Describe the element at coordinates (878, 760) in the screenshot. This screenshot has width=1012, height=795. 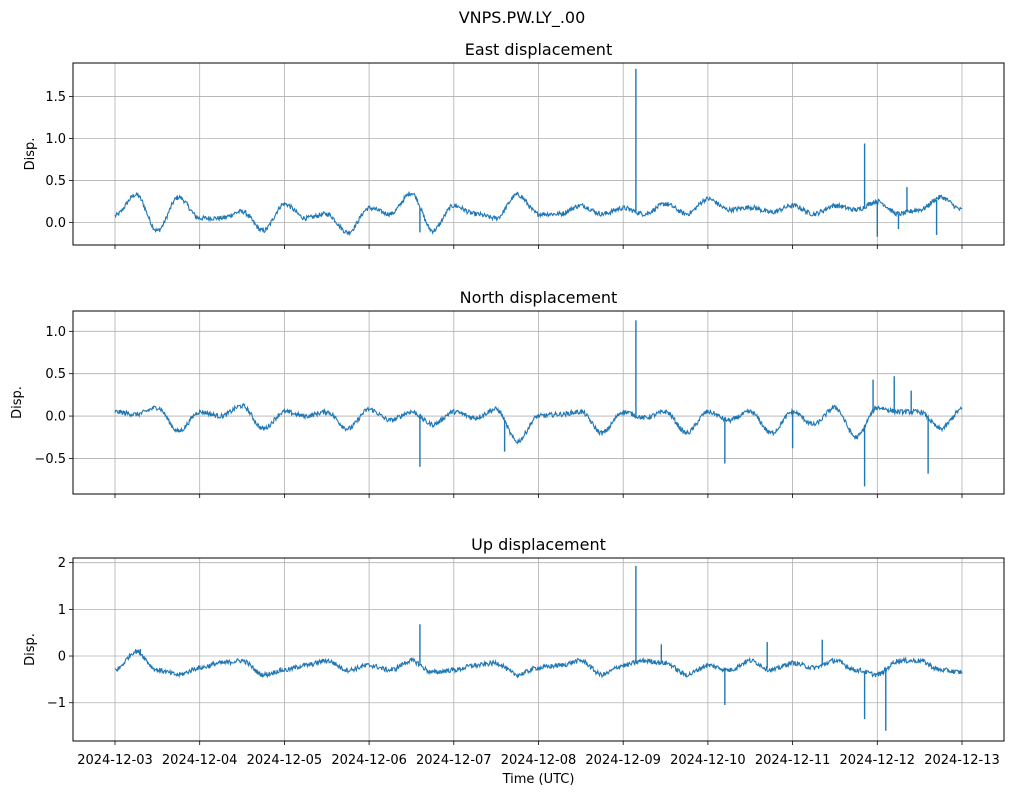
I see `x-tick-label: 2024-12-12` at that location.